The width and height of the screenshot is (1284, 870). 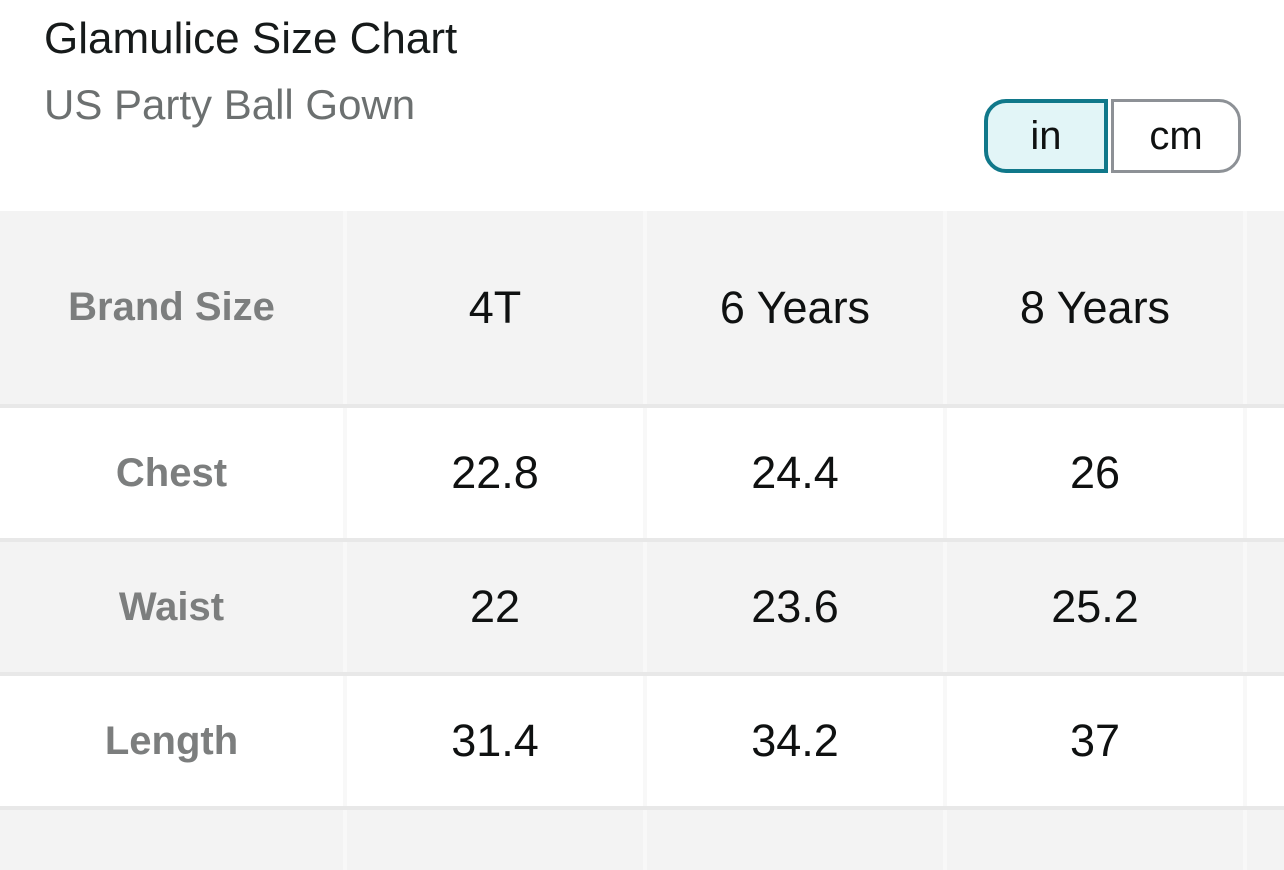 I want to click on column-header-6-years: 6 Years, so click(x=795, y=307).